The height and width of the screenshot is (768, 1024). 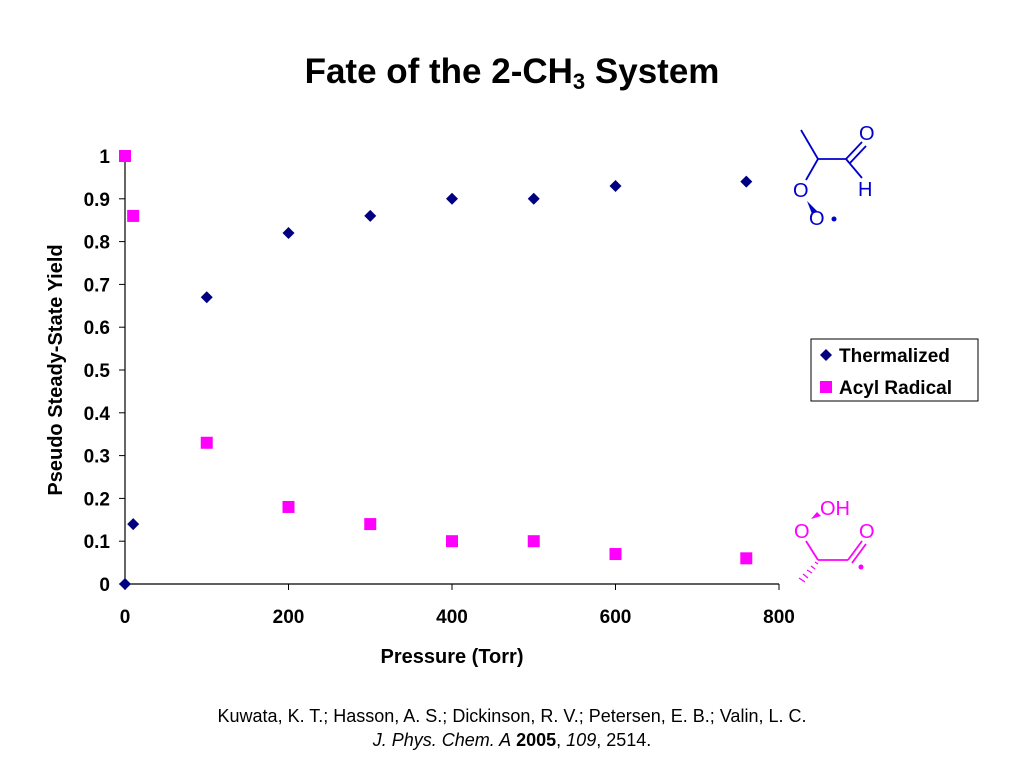 I want to click on citation-year: 2005, so click(x=536, y=740).